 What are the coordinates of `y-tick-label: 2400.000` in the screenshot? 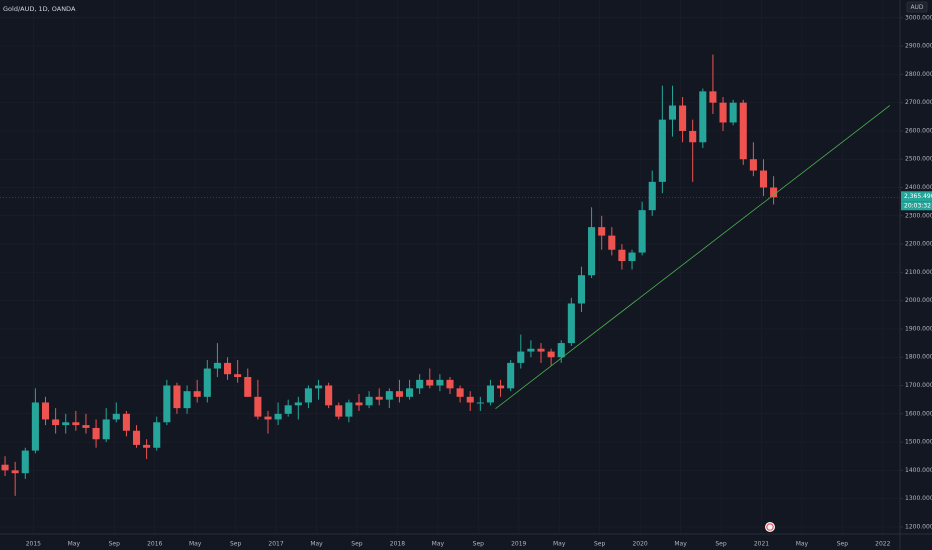 It's located at (918, 187).